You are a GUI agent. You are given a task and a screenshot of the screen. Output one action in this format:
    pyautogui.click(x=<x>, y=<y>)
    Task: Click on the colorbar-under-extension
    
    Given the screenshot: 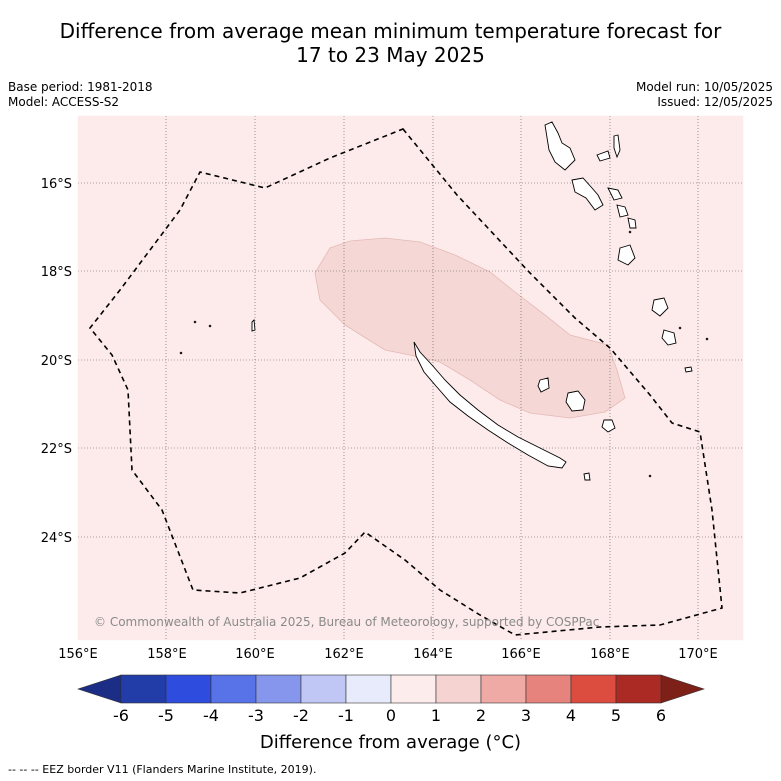 What is the action you would take?
    pyautogui.click(x=99, y=689)
    